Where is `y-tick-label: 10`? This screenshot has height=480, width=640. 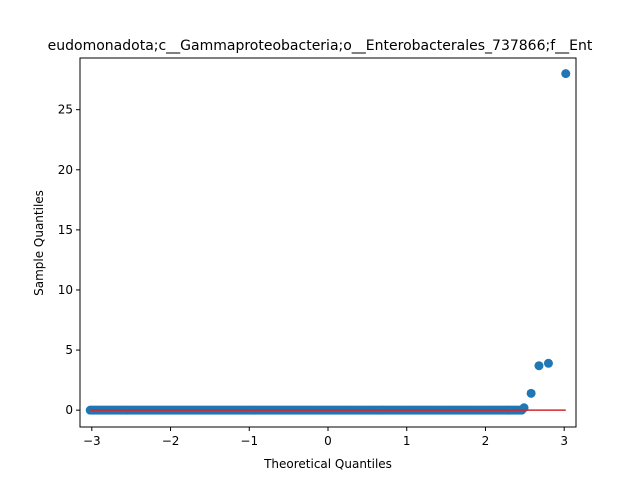
y-tick-label: 10 is located at coordinates (65, 290).